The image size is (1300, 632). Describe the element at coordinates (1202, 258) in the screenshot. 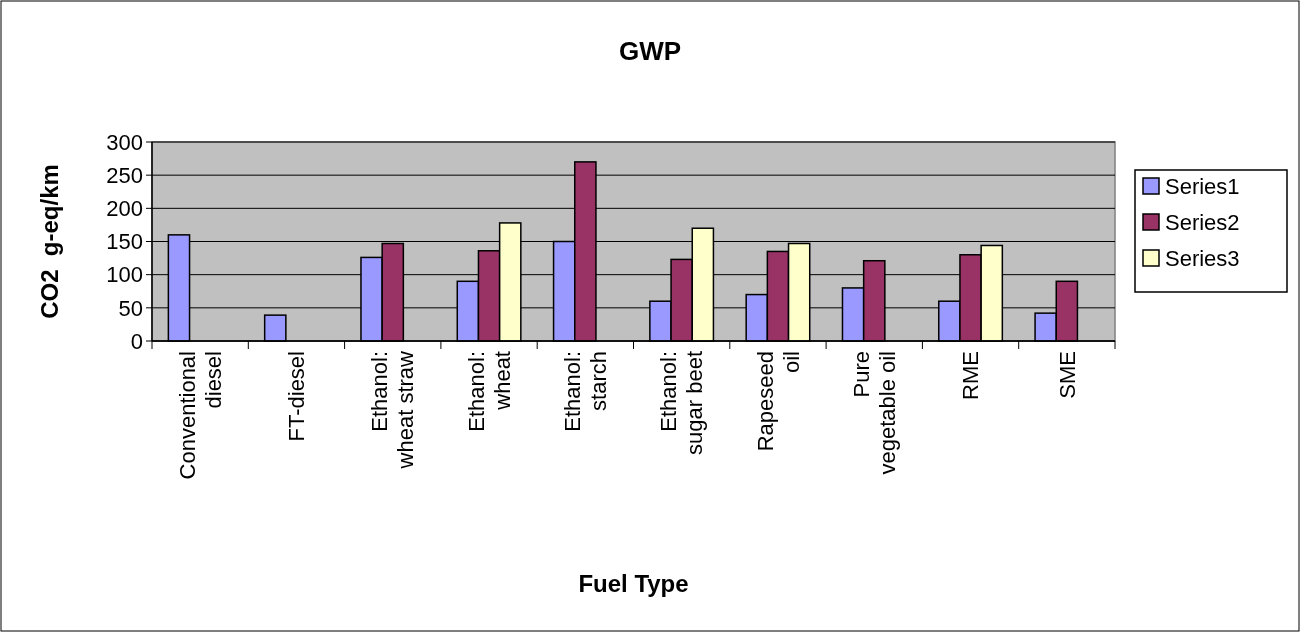

I see `legend-label: Series3` at that location.